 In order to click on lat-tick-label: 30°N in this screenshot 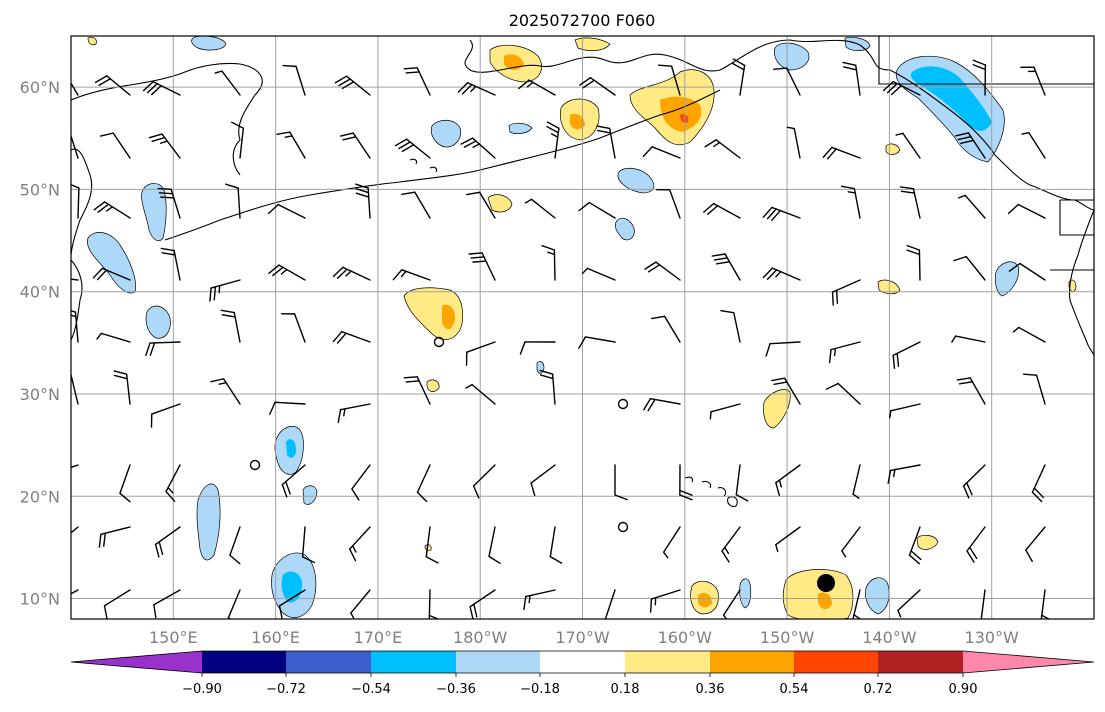, I will do `click(40, 394)`.